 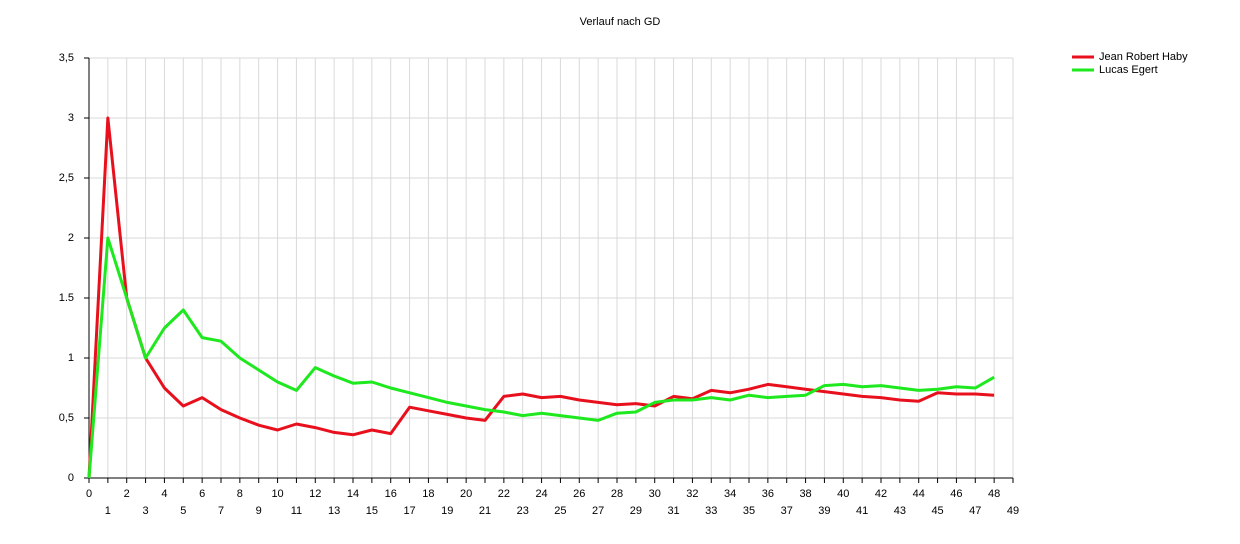 I want to click on x-tick-label: 10, so click(x=277, y=494).